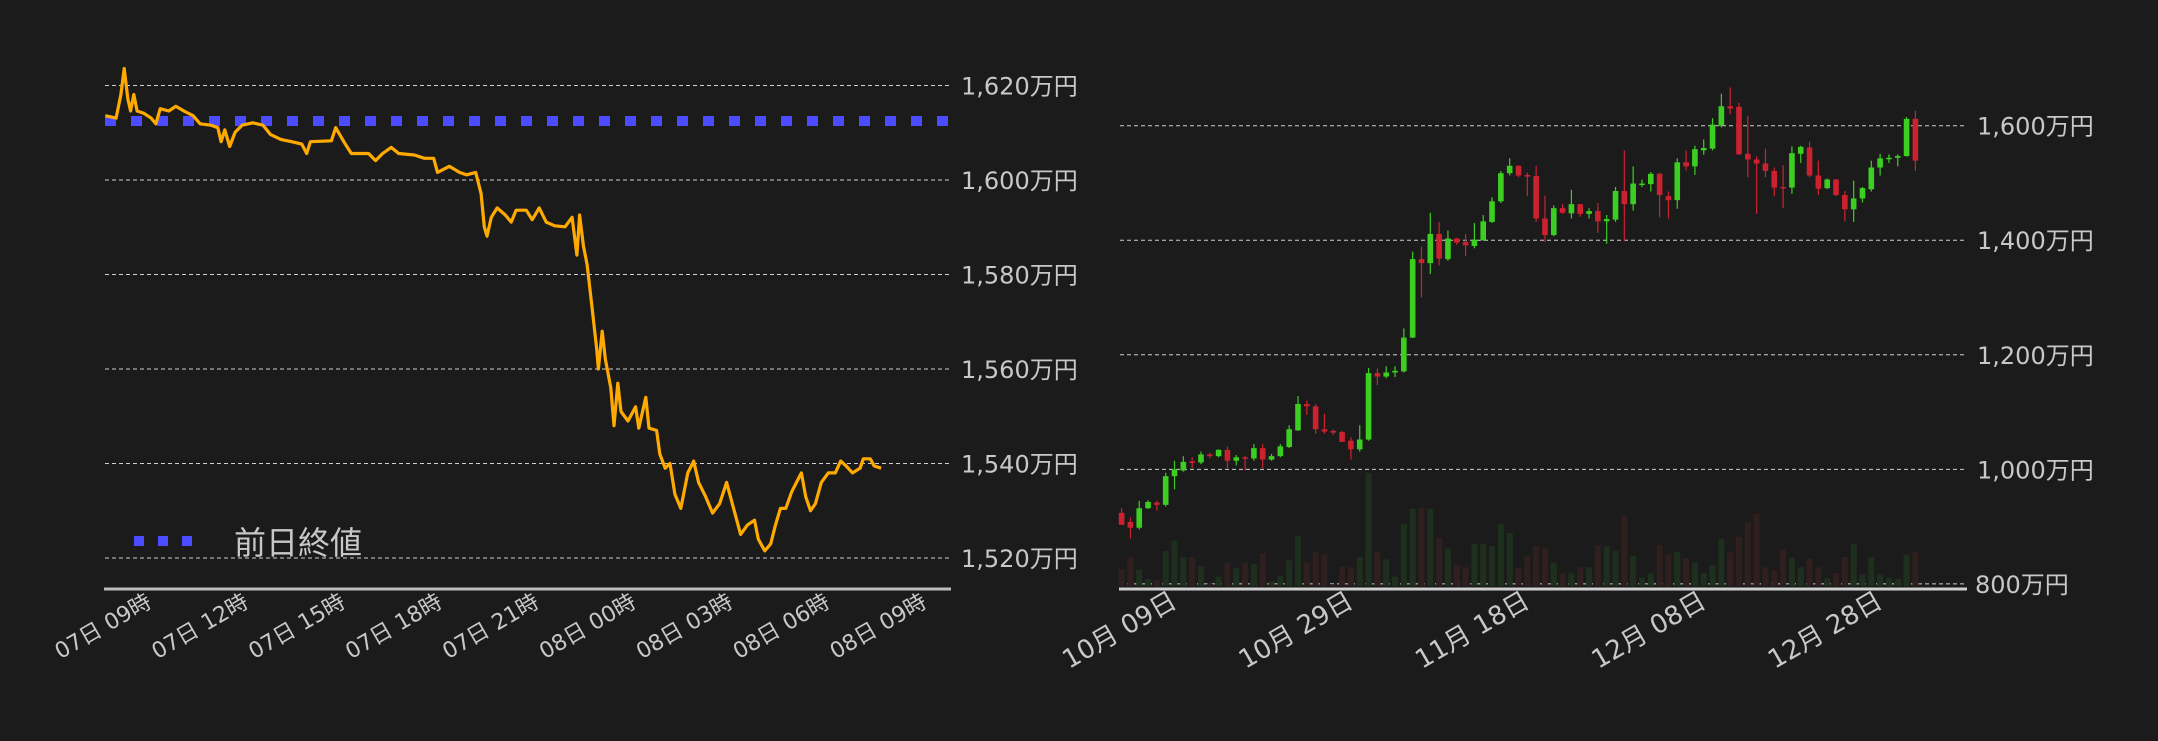 This screenshot has height=741, width=2158. What do you see at coordinates (1019, 276) in the screenshot?
I see `y-tick-label: 1,580万円` at bounding box center [1019, 276].